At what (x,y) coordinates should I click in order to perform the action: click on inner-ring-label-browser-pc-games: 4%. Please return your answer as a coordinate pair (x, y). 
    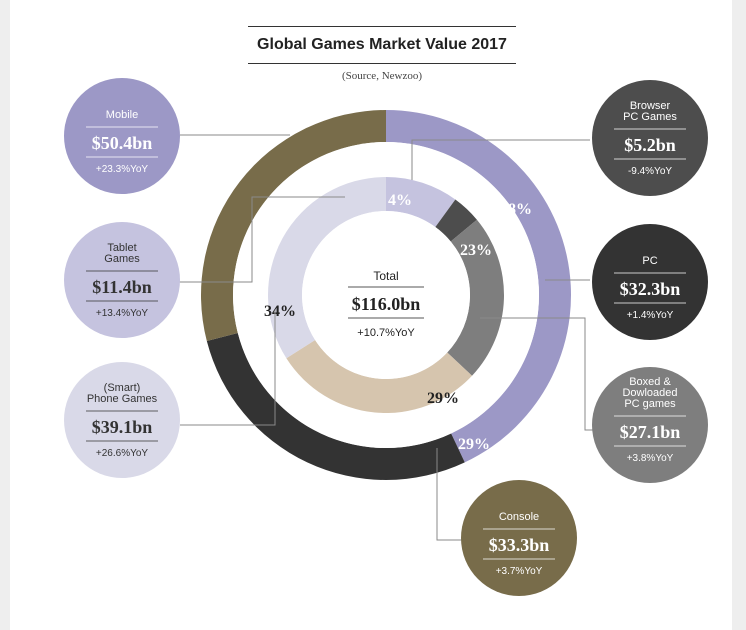
    Looking at the image, I should click on (400, 200).